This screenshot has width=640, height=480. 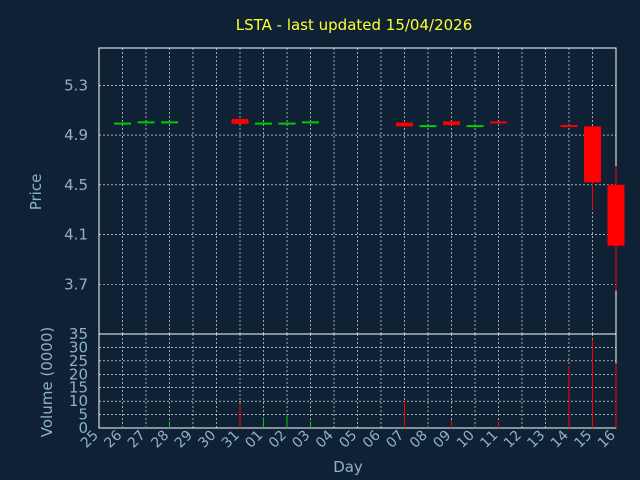 What do you see at coordinates (536, 440) in the screenshot?
I see `x-tick-label: 13` at bounding box center [536, 440].